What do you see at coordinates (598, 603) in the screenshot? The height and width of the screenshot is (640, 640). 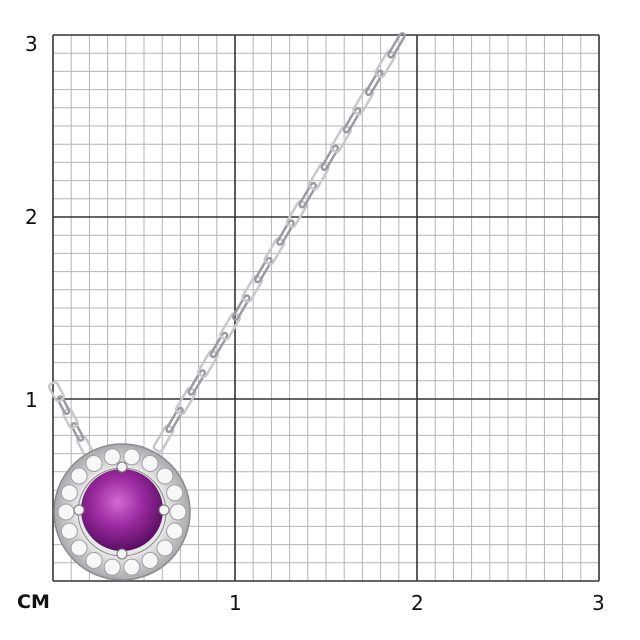 I see `x-label-3: 3` at bounding box center [598, 603].